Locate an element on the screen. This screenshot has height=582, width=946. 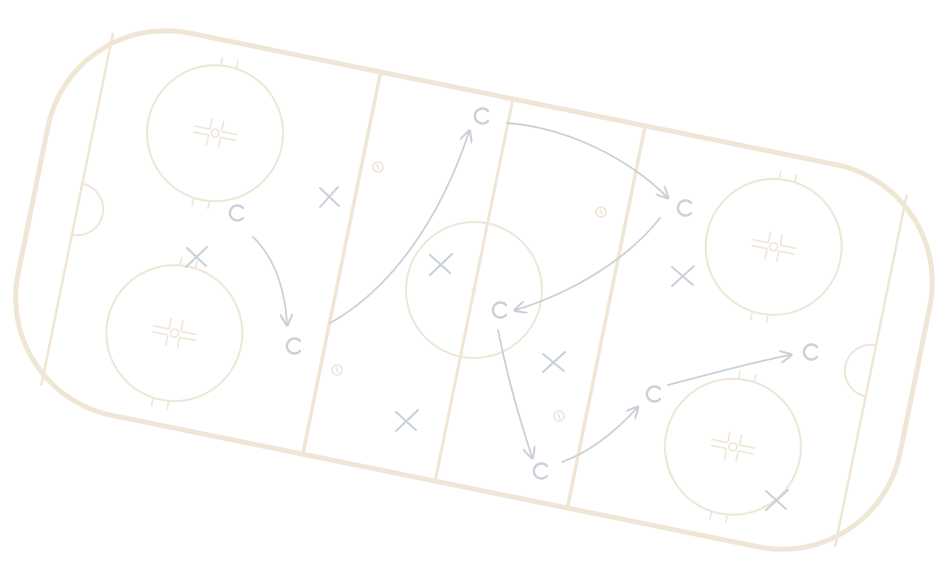
center-dot is located at coordinates (474, 290).